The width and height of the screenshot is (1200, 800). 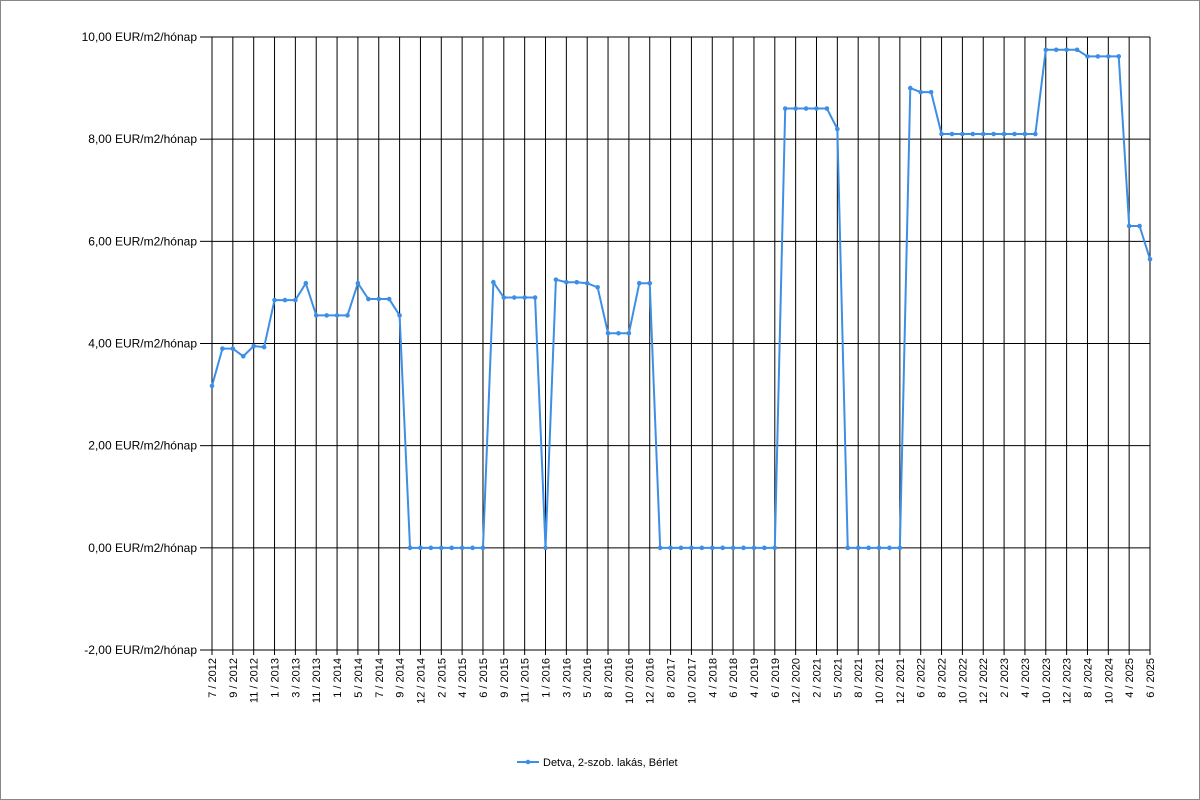 I want to click on x-tick-label: 1 / 2013, so click(x=276, y=678).